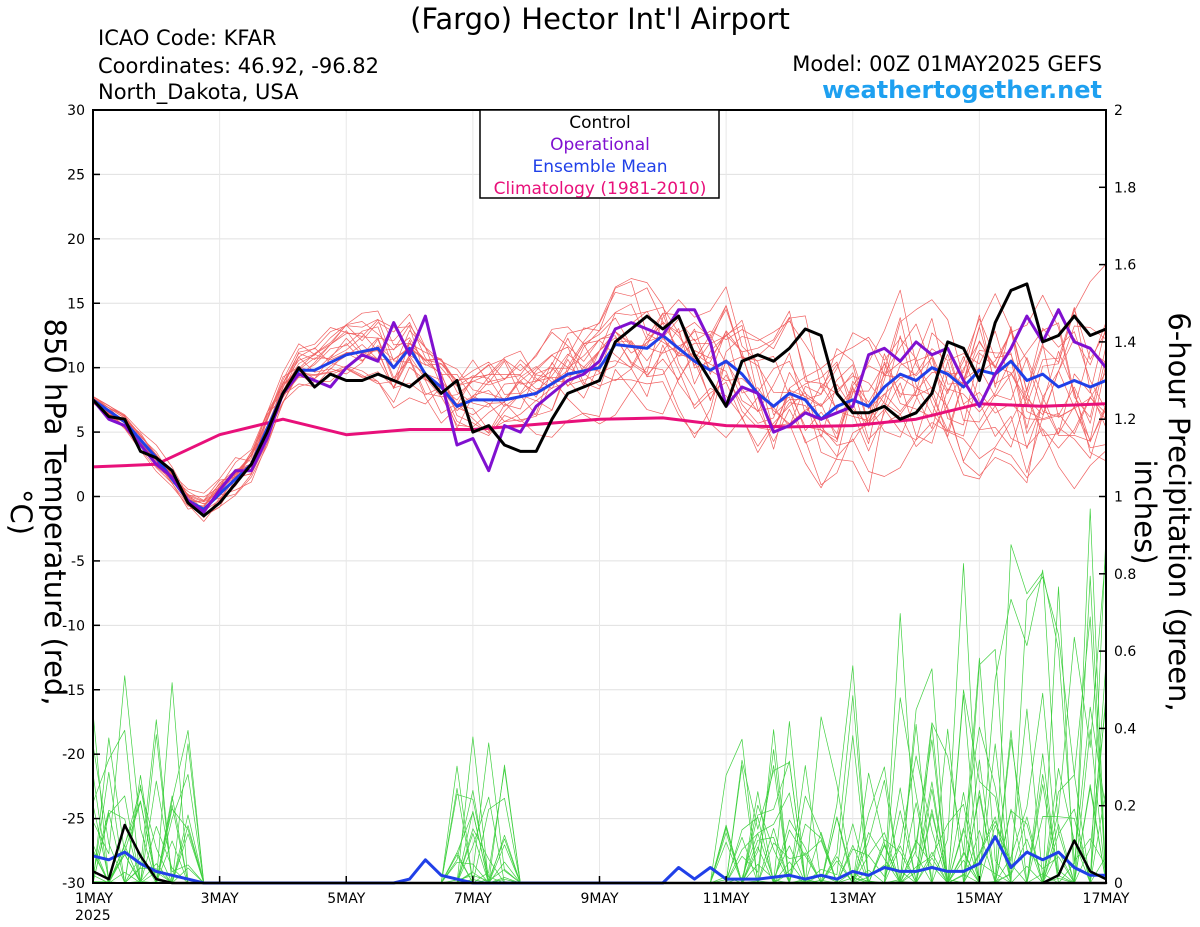  I want to click on y-tick-label: -30, so click(73, 884).